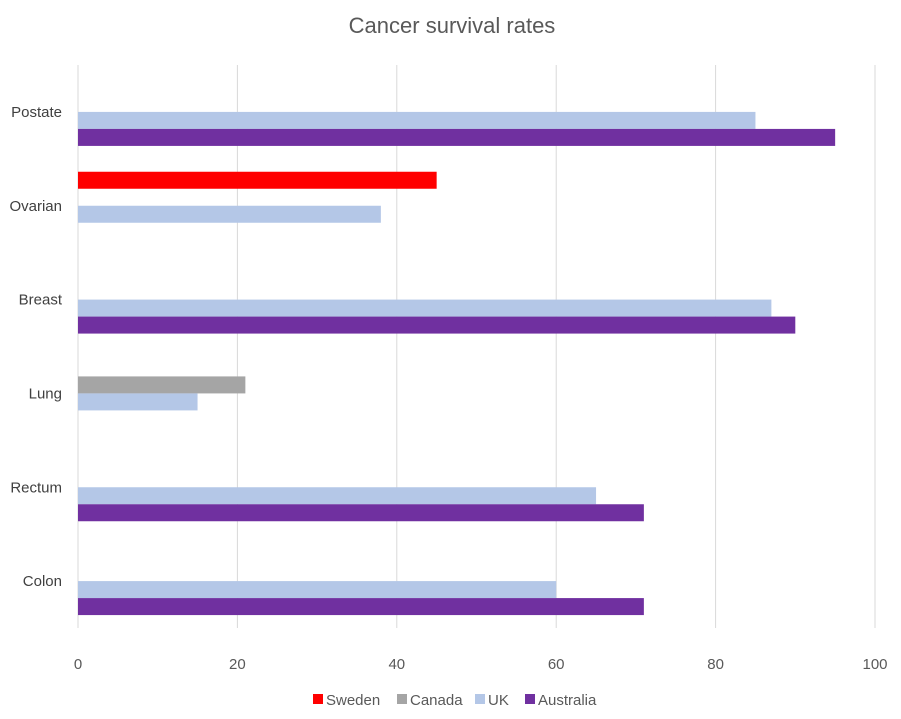 This screenshot has height=719, width=901. What do you see at coordinates (237, 664) in the screenshot?
I see `x-tick-label: 20` at bounding box center [237, 664].